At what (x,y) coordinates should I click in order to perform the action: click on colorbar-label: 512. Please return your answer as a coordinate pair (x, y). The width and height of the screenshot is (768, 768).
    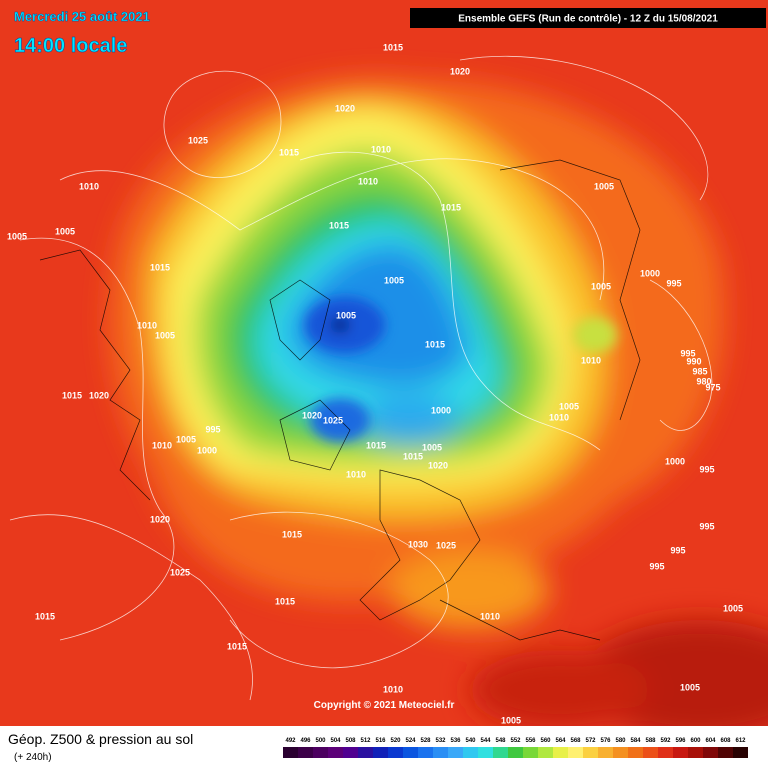
    Looking at the image, I should click on (365, 741).